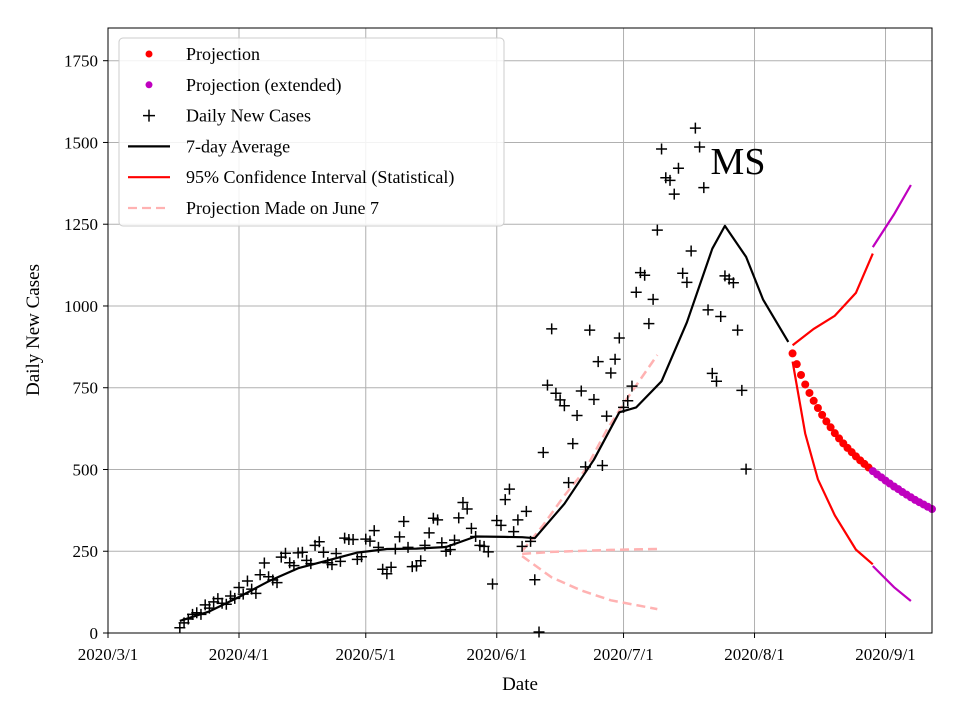 The width and height of the screenshot is (960, 720). What do you see at coordinates (239, 654) in the screenshot?
I see `x-tick-label: 2020/4/1` at bounding box center [239, 654].